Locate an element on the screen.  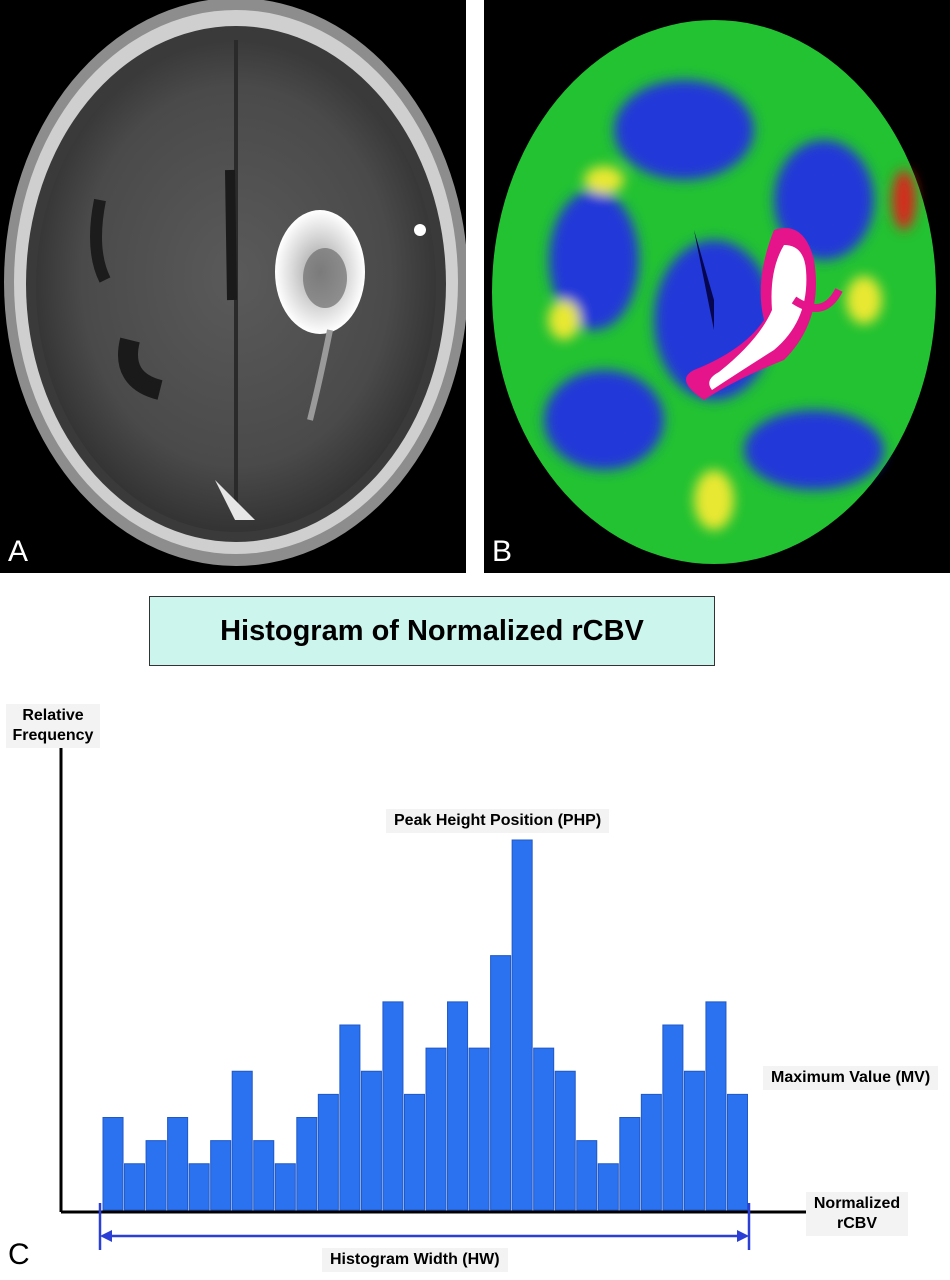
chart-title: Histogram of Normalized rCBV is located at coordinates (432, 631).